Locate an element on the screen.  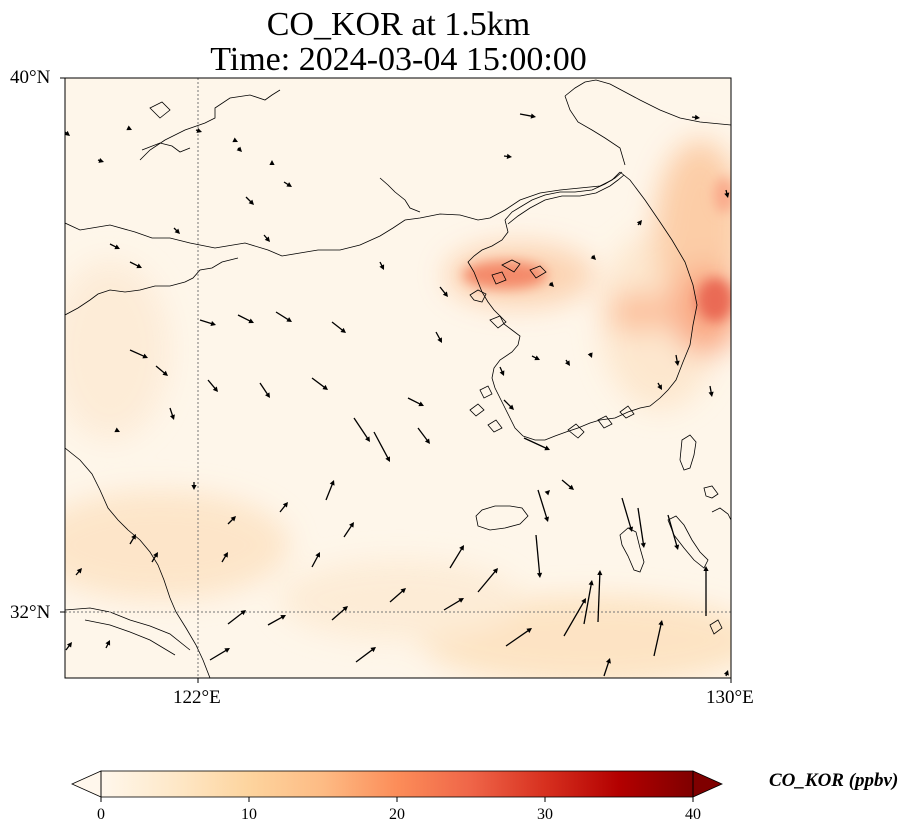
colorbar-label: CO_KOR (ppbv) is located at coordinates (834, 780).